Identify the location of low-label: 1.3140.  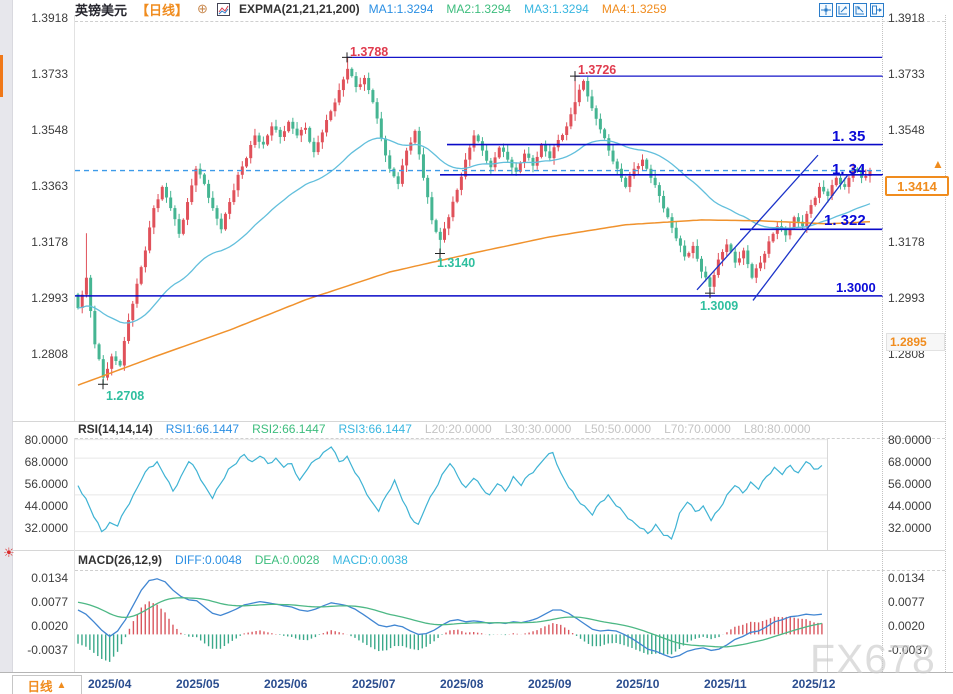
(456, 263).